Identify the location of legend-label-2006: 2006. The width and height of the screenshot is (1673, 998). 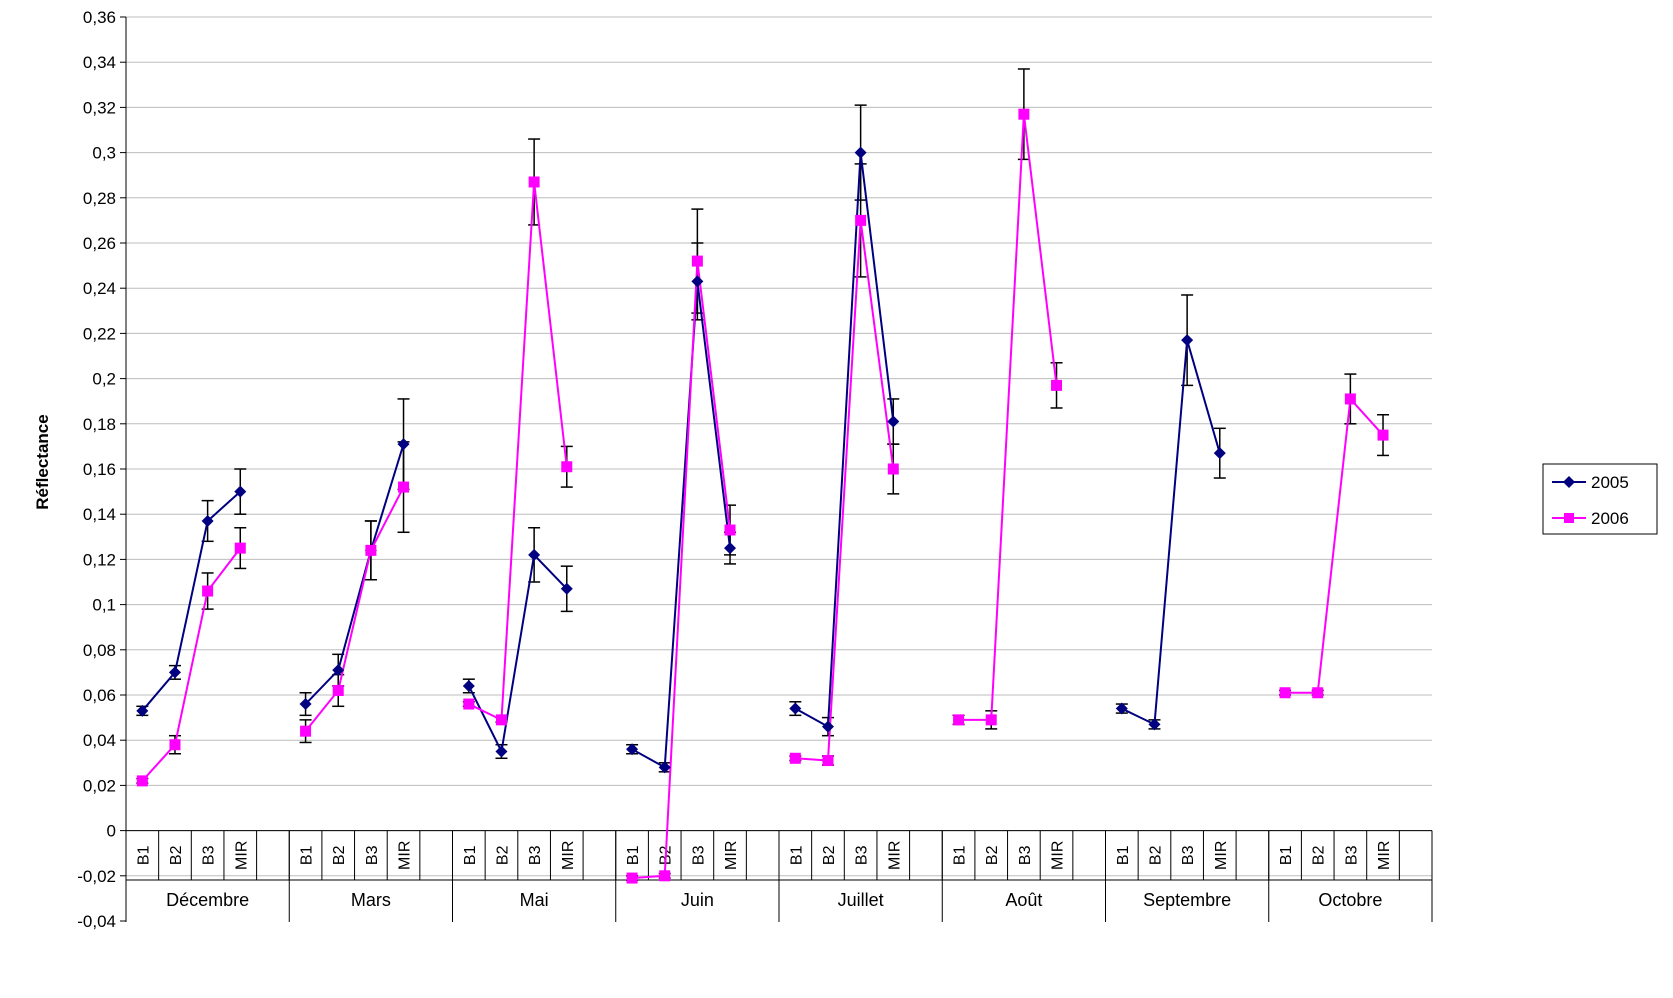
(1610, 518).